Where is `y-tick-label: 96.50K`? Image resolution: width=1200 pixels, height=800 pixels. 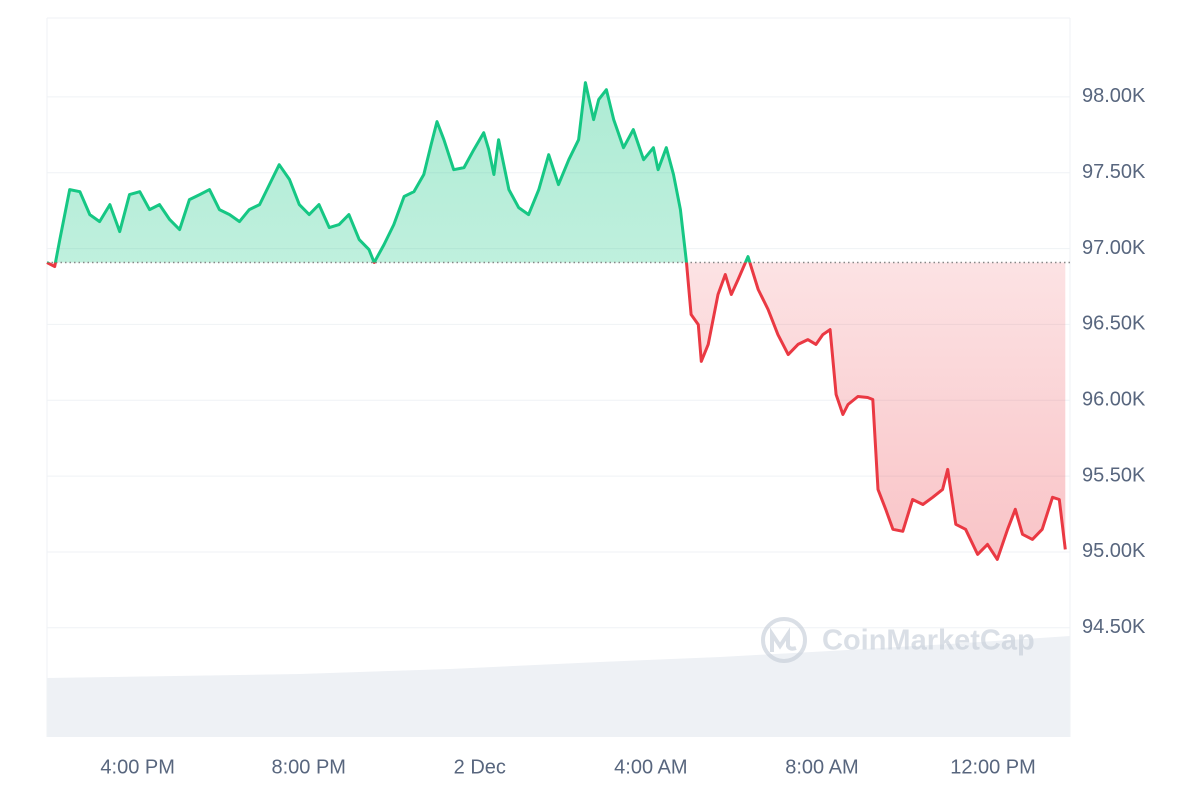 y-tick-label: 96.50K is located at coordinates (1114, 324).